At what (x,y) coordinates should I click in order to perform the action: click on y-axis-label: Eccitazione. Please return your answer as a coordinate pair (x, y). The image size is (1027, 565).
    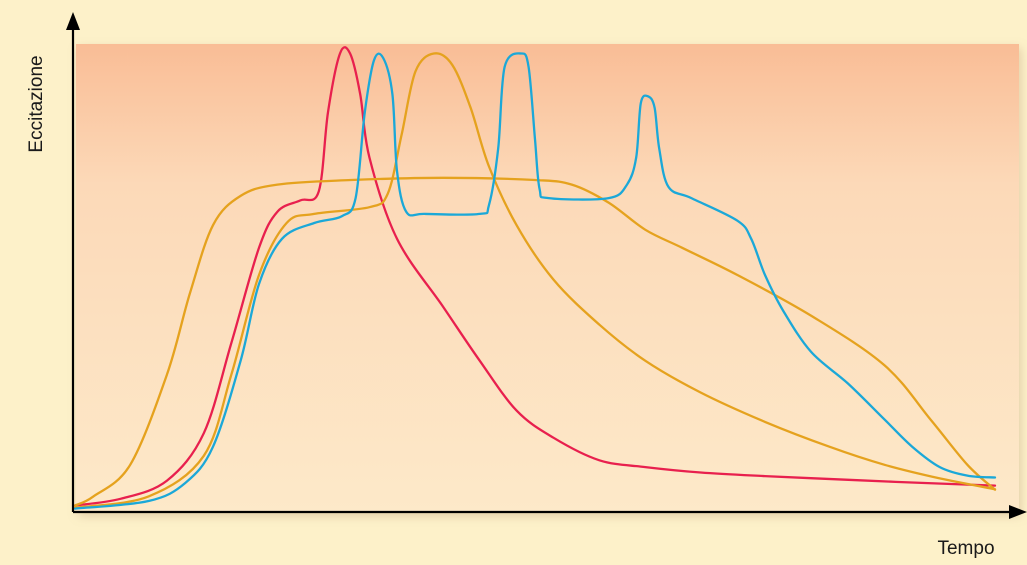
    Looking at the image, I should click on (36, 103).